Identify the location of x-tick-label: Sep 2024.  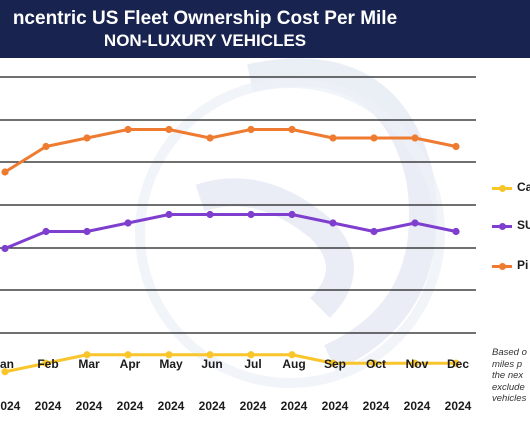
(335, 385).